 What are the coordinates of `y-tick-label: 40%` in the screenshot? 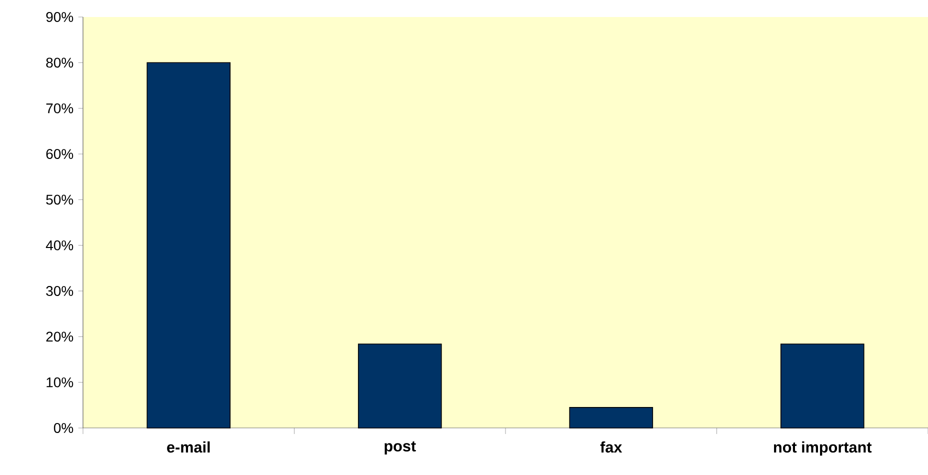 It's located at (60, 245).